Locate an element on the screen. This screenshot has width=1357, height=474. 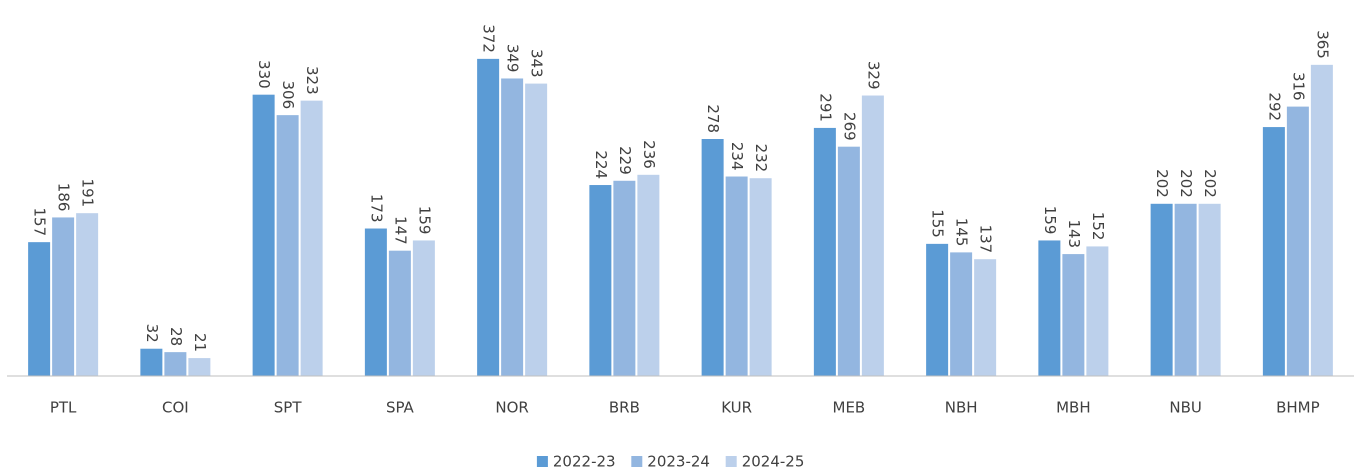
legend-label: 2023-24 is located at coordinates (678, 462).